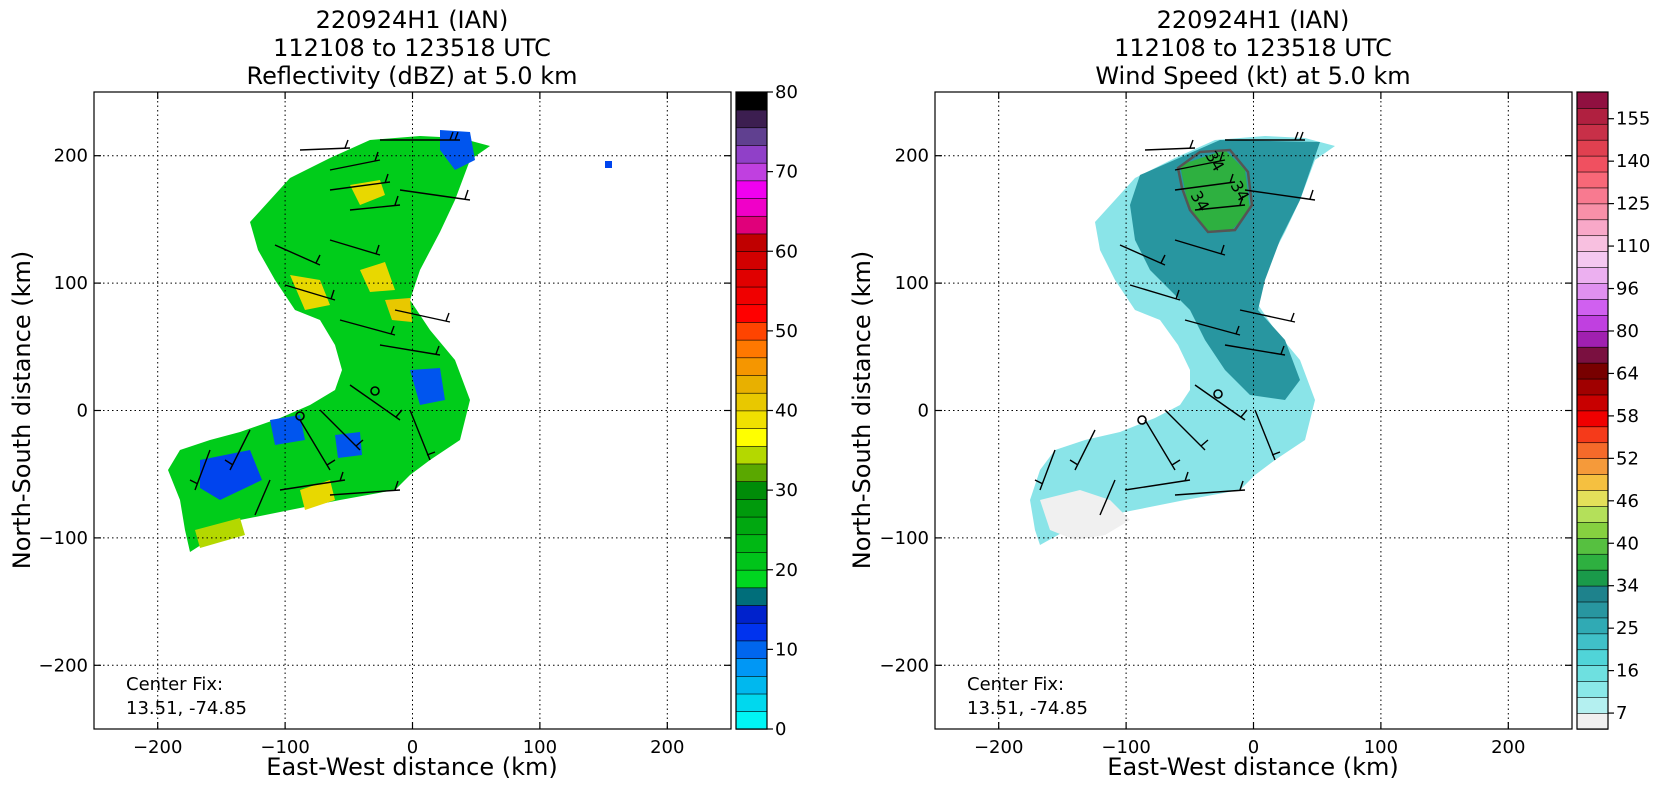 The height and width of the screenshot is (791, 1655). What do you see at coordinates (786, 490) in the screenshot?
I see `reflectivity-colorbar-tick-label: 30` at bounding box center [786, 490].